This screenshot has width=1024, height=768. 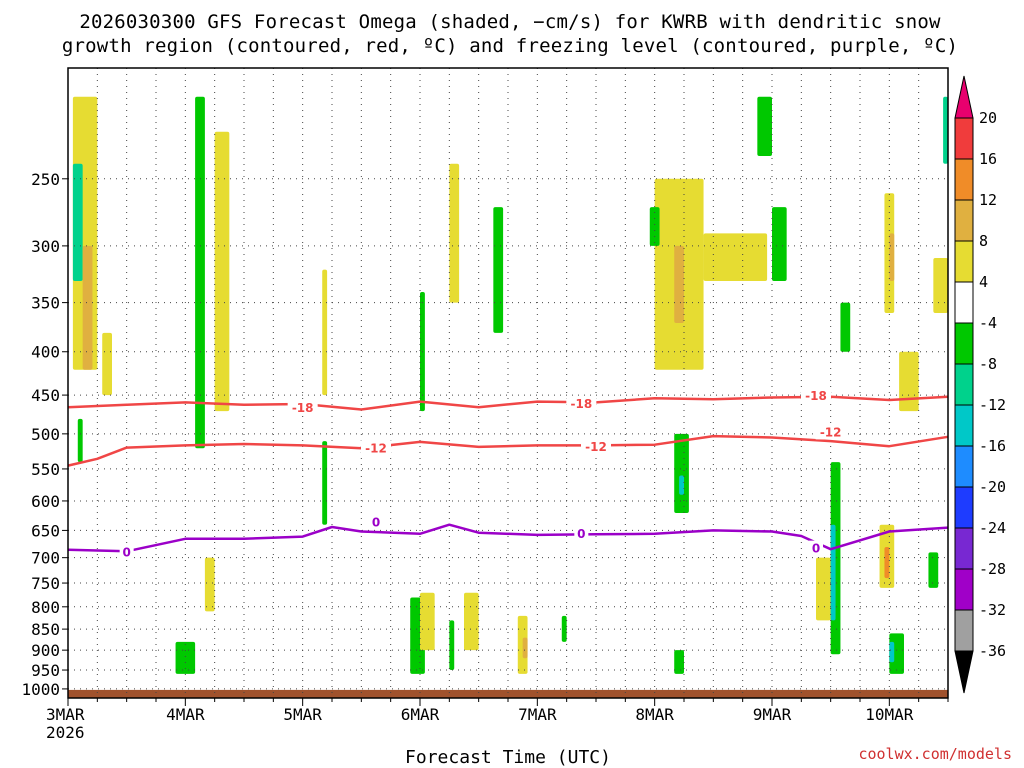 I want to click on y-tick-label: 700, so click(x=45, y=558).